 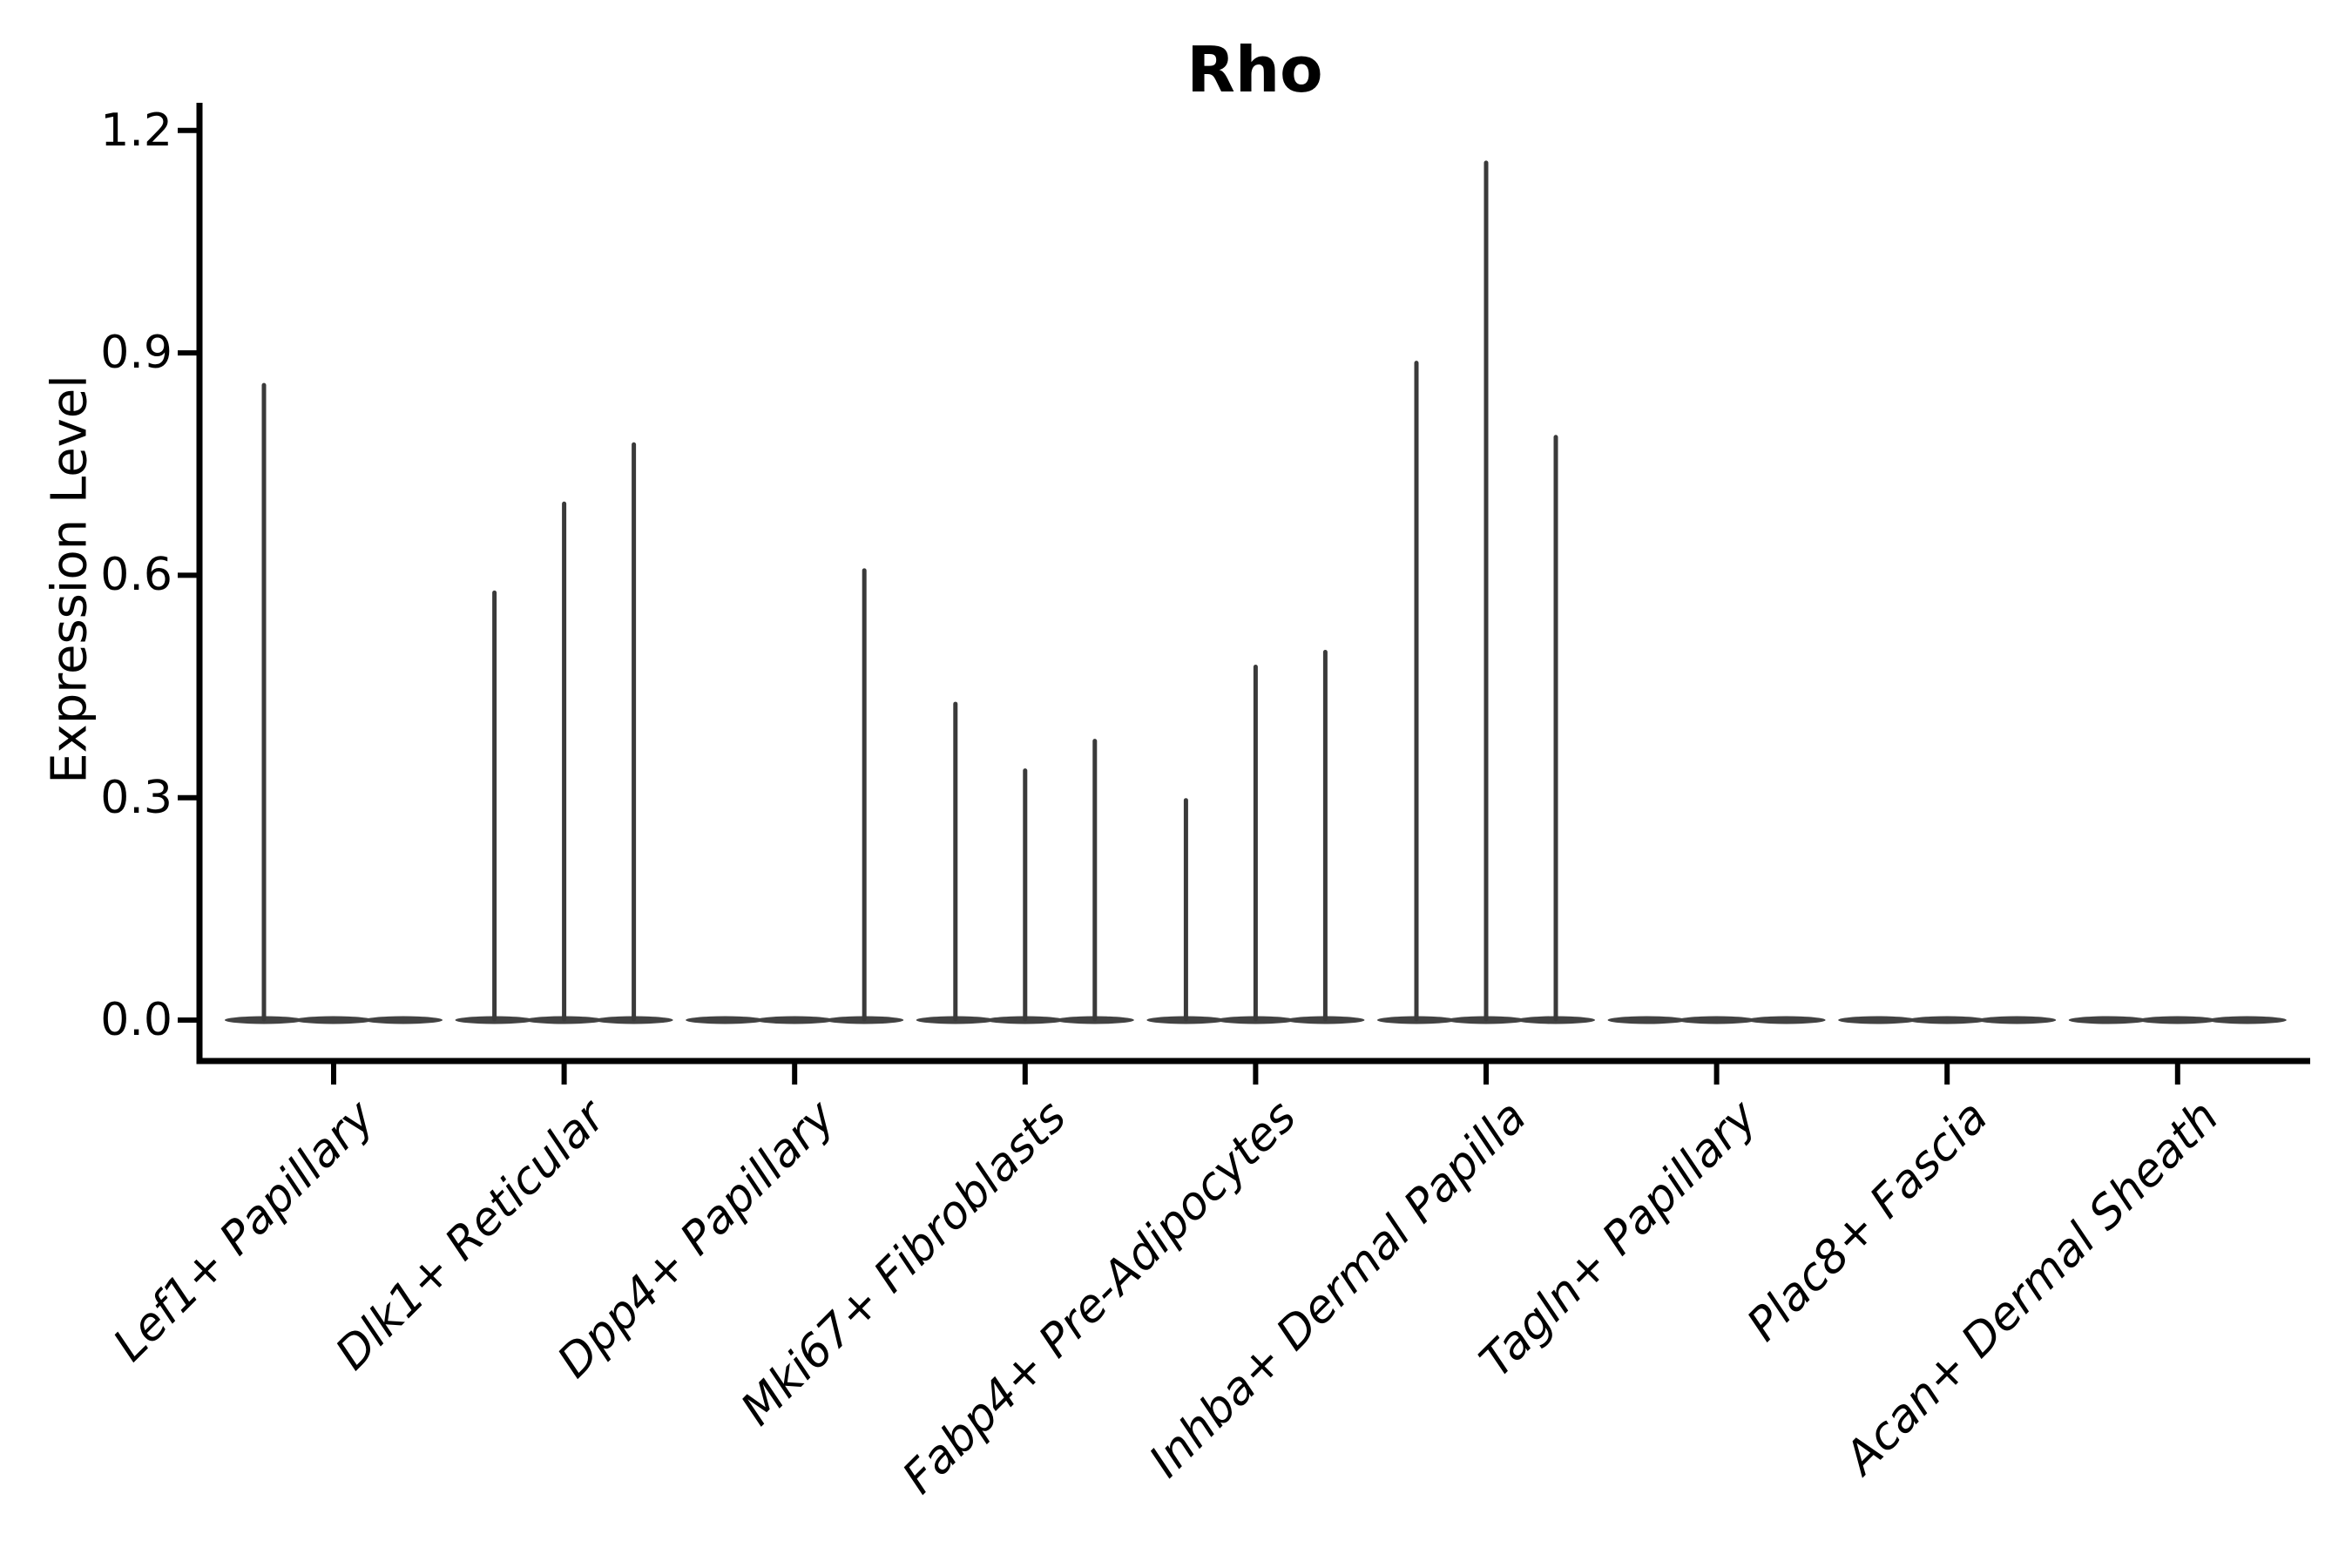 I want to click on chart-title: Rho, so click(x=1254, y=69).